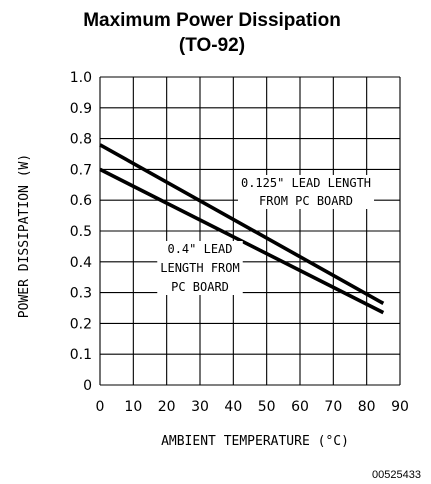 This screenshot has width=431, height=484. Describe the element at coordinates (396, 475) in the screenshot. I see `figure-code: 00525433` at that location.